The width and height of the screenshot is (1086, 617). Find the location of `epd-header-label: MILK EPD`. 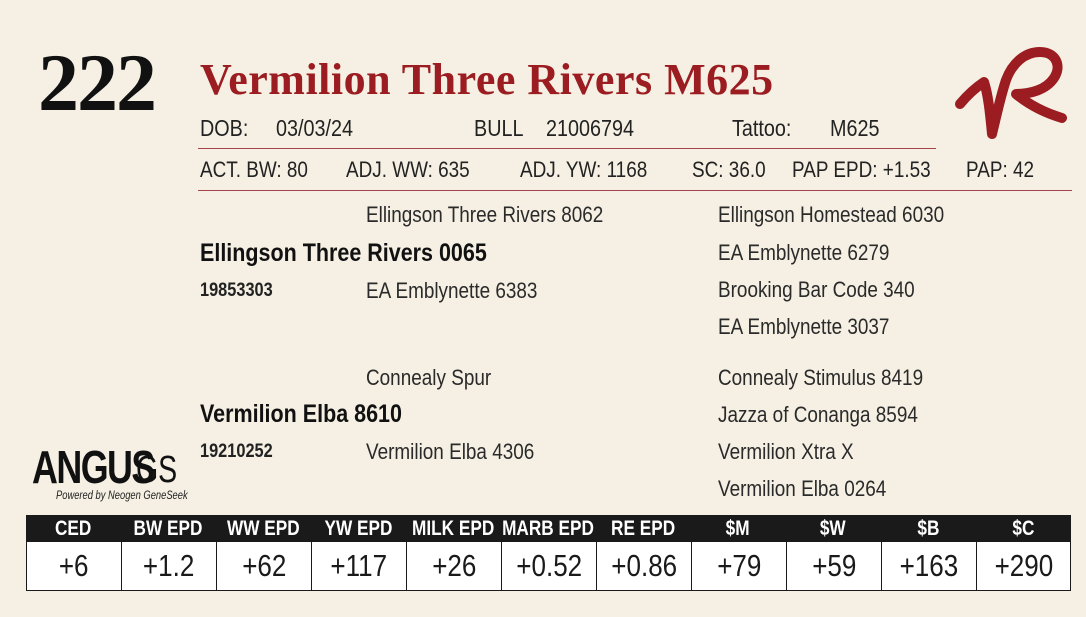

epd-header-label: MILK EPD is located at coordinates (453, 528).